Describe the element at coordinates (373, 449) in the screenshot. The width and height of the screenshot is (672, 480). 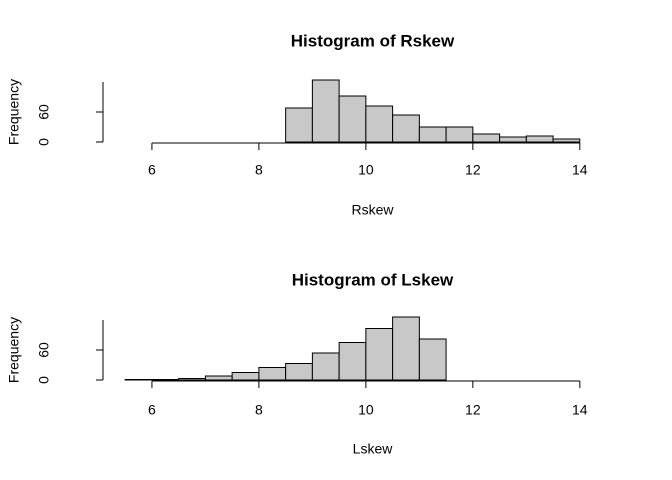
I see `x-axis-label: Lskew` at that location.